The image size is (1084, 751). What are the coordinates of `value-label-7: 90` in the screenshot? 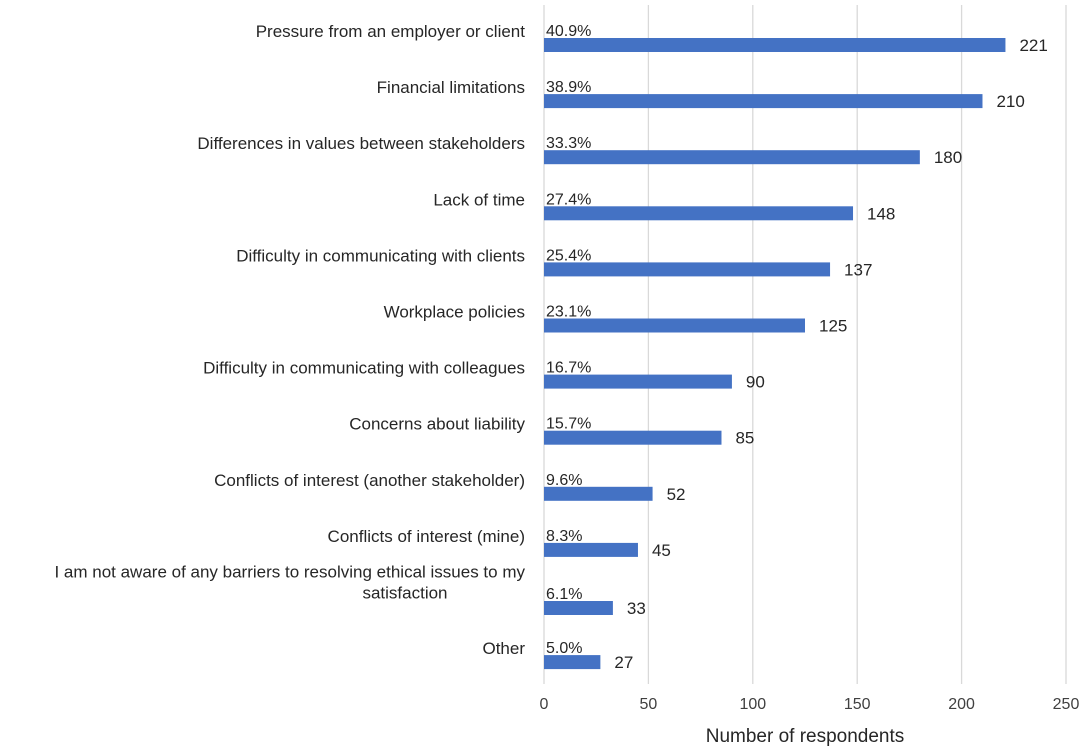 It's located at (755, 382).